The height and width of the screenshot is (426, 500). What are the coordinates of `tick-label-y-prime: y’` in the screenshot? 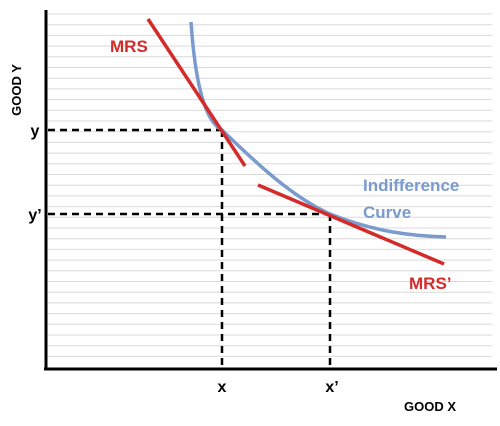 It's located at (34, 215).